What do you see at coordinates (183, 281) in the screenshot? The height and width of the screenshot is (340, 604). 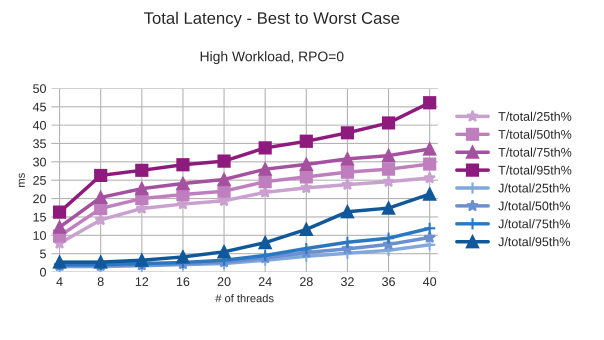 I see `x-tick-label: 16` at bounding box center [183, 281].